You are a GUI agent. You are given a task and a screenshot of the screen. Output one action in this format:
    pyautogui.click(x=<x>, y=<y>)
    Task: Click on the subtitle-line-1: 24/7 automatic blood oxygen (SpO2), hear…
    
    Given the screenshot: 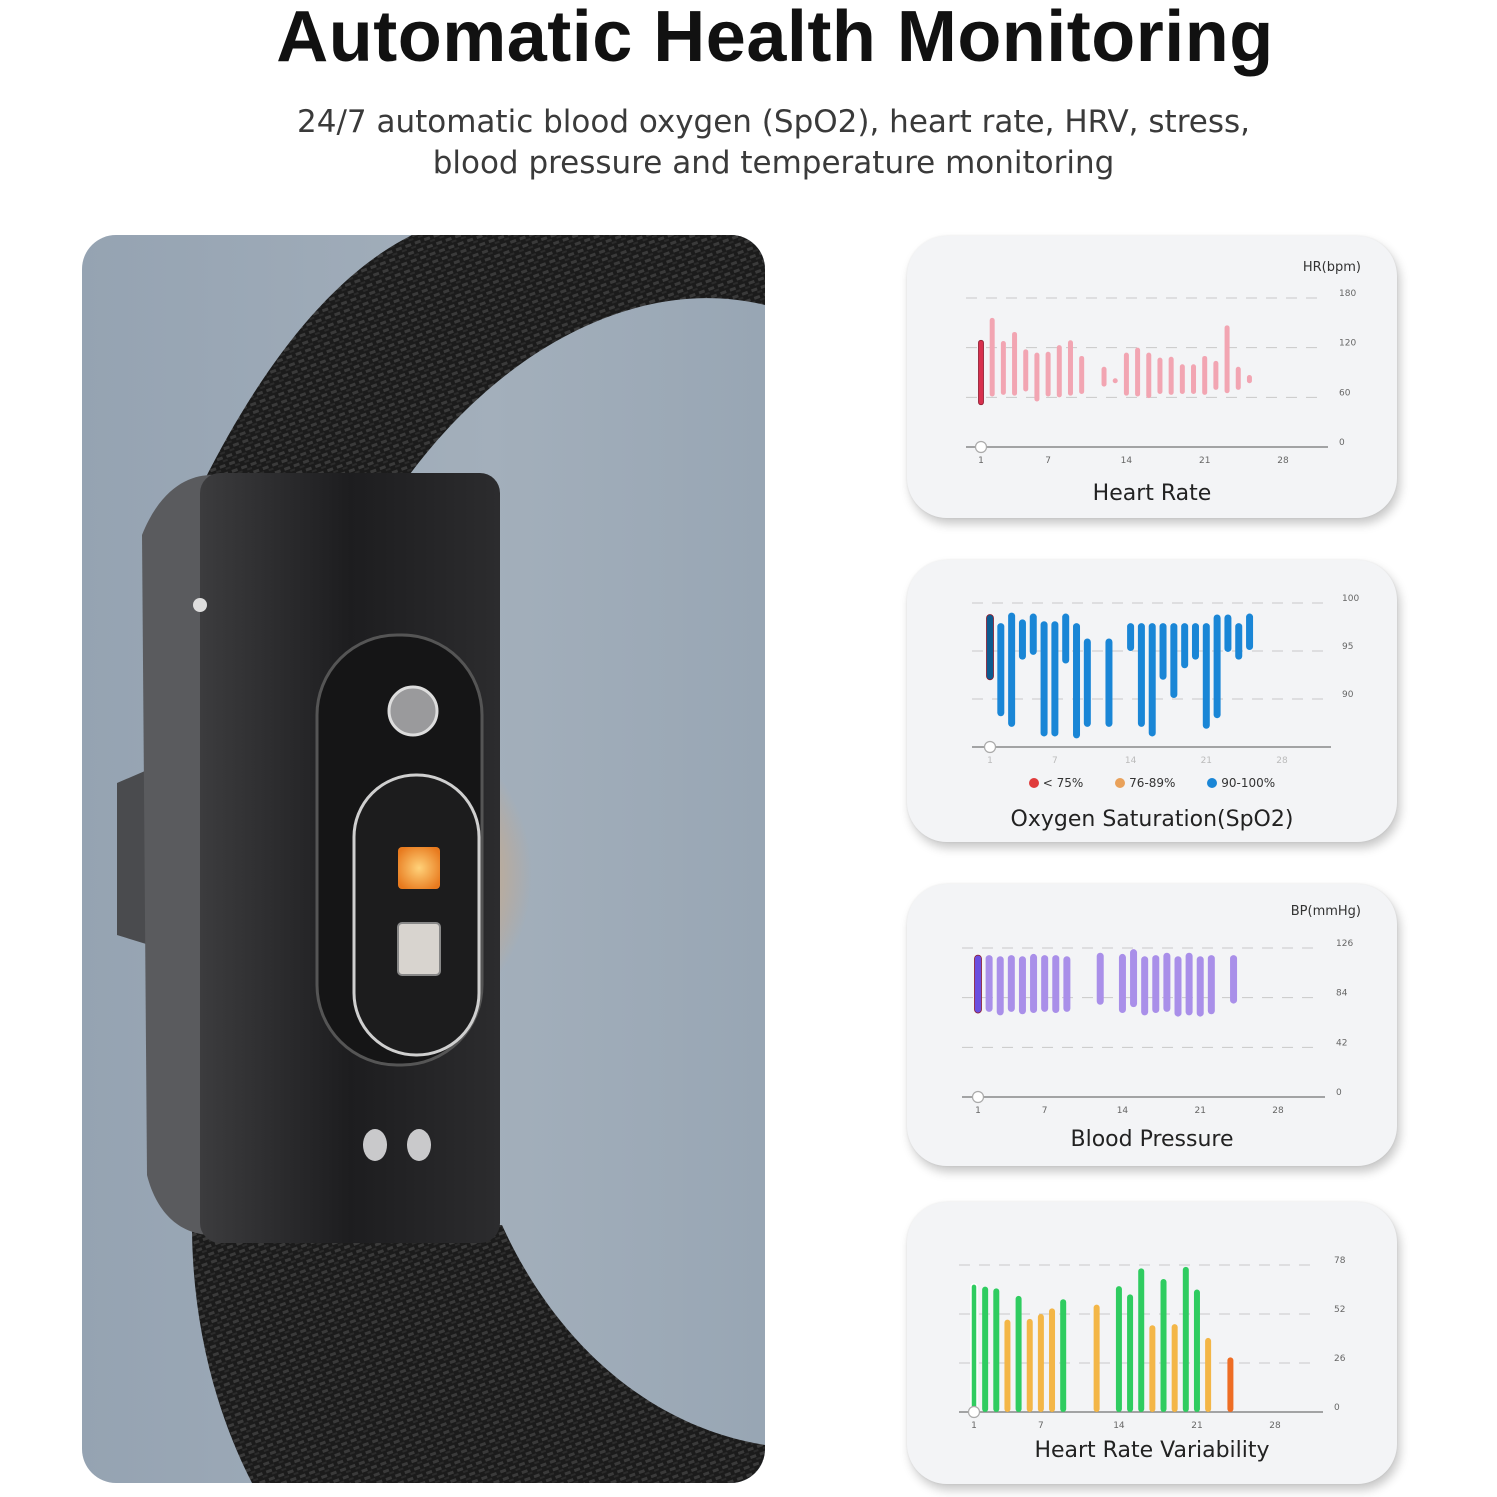 What is the action you would take?
    pyautogui.click(x=773, y=122)
    